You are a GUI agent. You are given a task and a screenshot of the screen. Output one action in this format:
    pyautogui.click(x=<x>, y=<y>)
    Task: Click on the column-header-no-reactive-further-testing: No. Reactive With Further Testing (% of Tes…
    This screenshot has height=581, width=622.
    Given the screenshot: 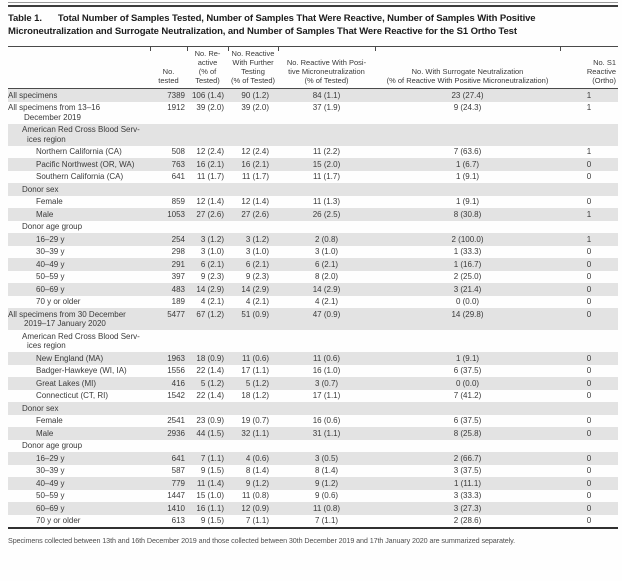 What is the action you would take?
    pyautogui.click(x=253, y=67)
    